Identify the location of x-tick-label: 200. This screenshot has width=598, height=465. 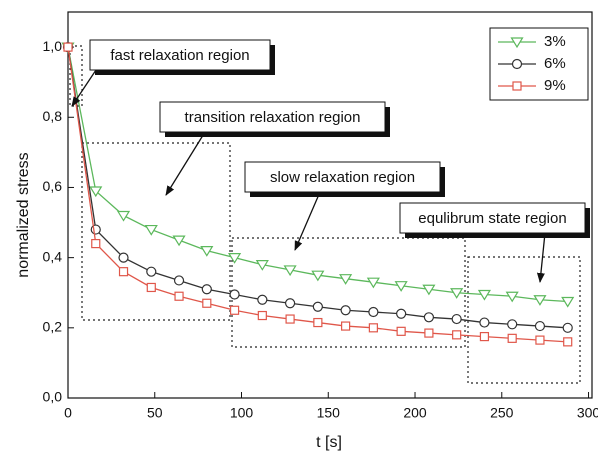
(415, 413).